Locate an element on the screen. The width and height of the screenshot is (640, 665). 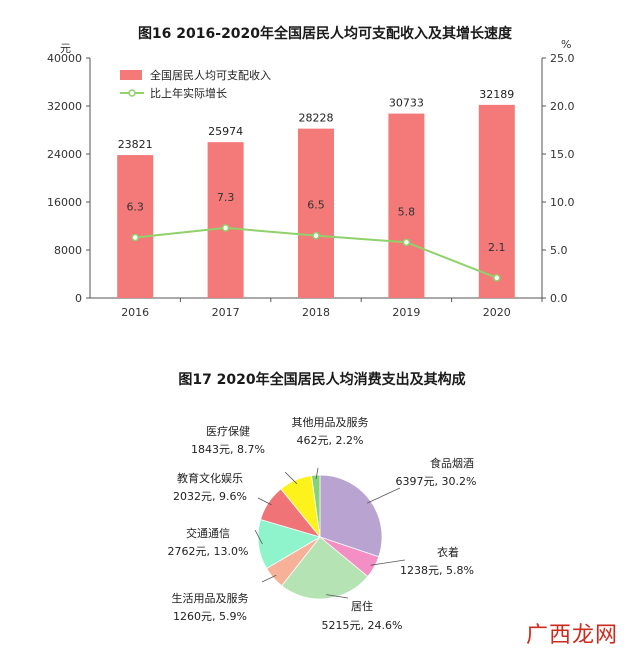
pie-slice-value: 6397元, 30.2% is located at coordinates (436, 481).